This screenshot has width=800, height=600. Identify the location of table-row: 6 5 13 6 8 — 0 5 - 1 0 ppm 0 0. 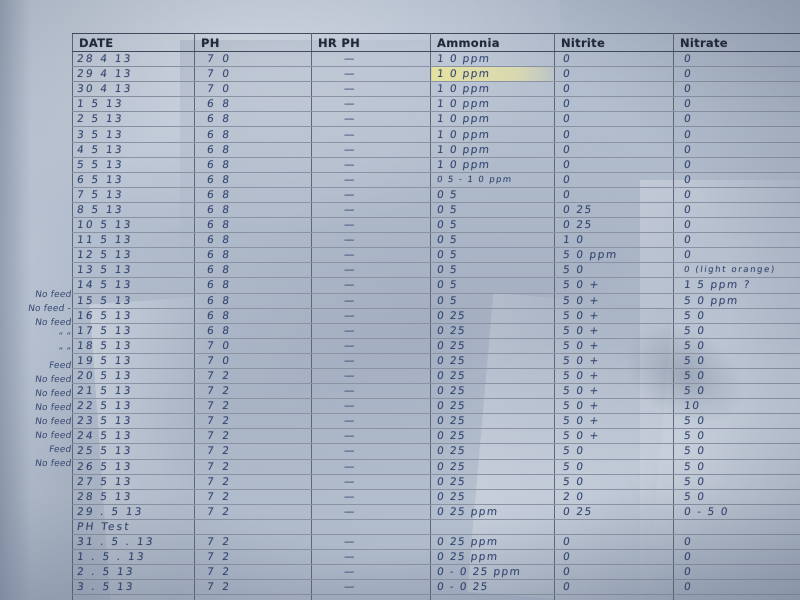
(436, 180).